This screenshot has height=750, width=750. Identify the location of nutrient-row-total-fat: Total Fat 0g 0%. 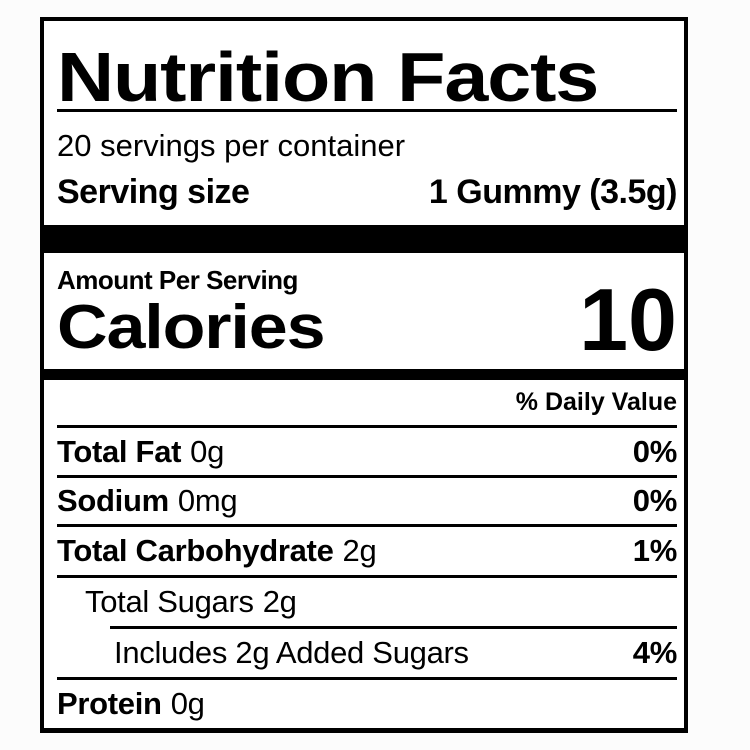
(367, 453).